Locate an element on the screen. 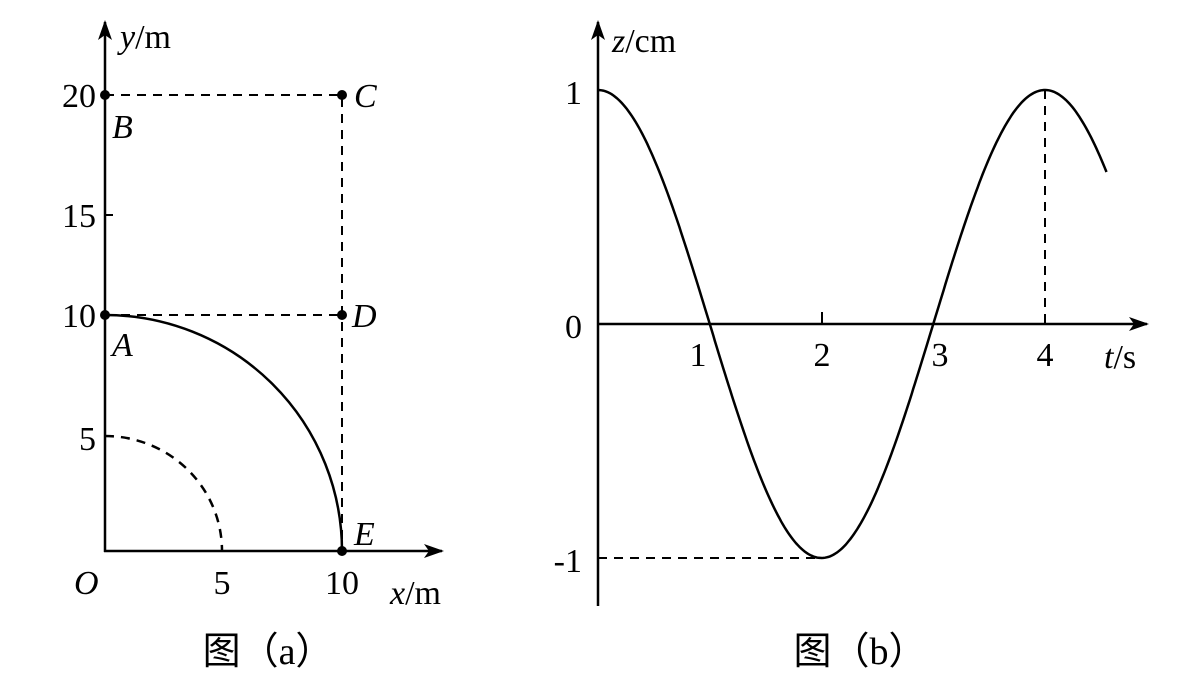  solid-quarter-circle is located at coordinates (224, 432).